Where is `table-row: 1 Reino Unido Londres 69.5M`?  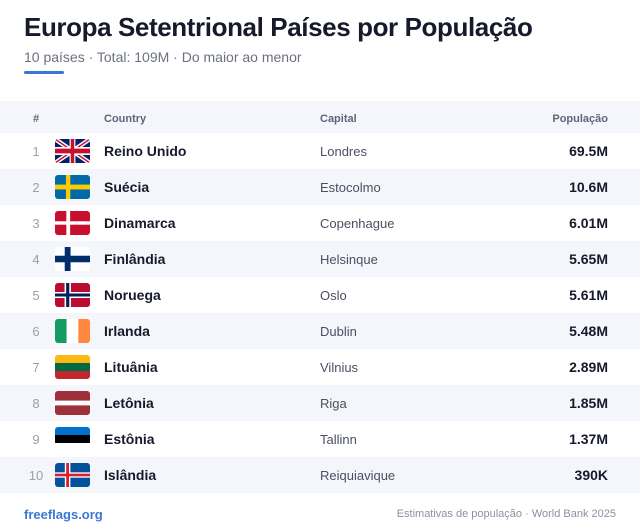
table-row: 1 Reino Unido Londres 69.5M is located at coordinates (320, 151).